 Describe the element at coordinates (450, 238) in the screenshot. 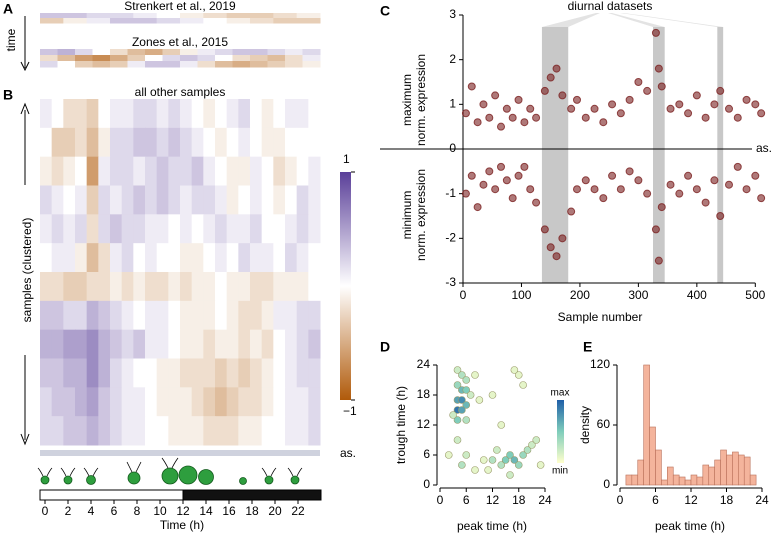

I see `y-tick-label: -2` at that location.